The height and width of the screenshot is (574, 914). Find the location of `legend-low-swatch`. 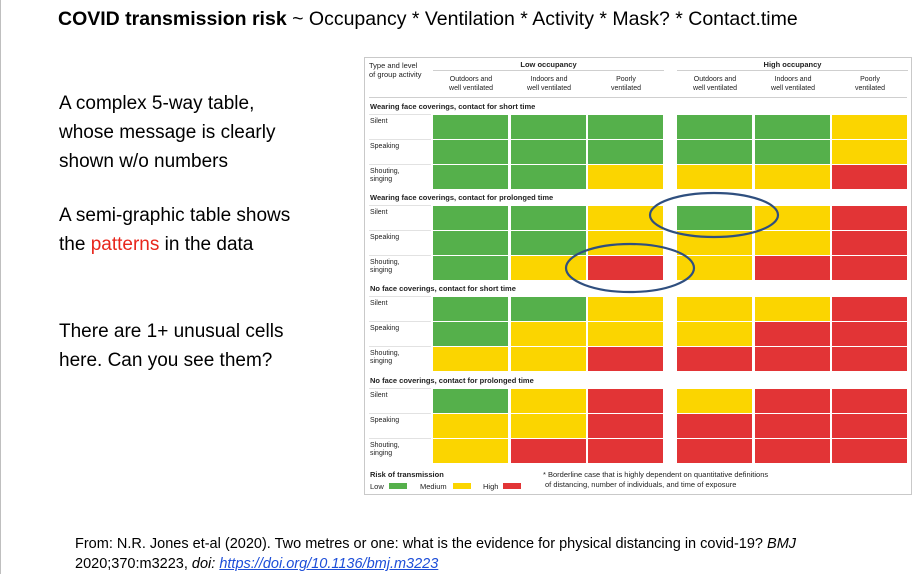

legend-low-swatch is located at coordinates (398, 486).